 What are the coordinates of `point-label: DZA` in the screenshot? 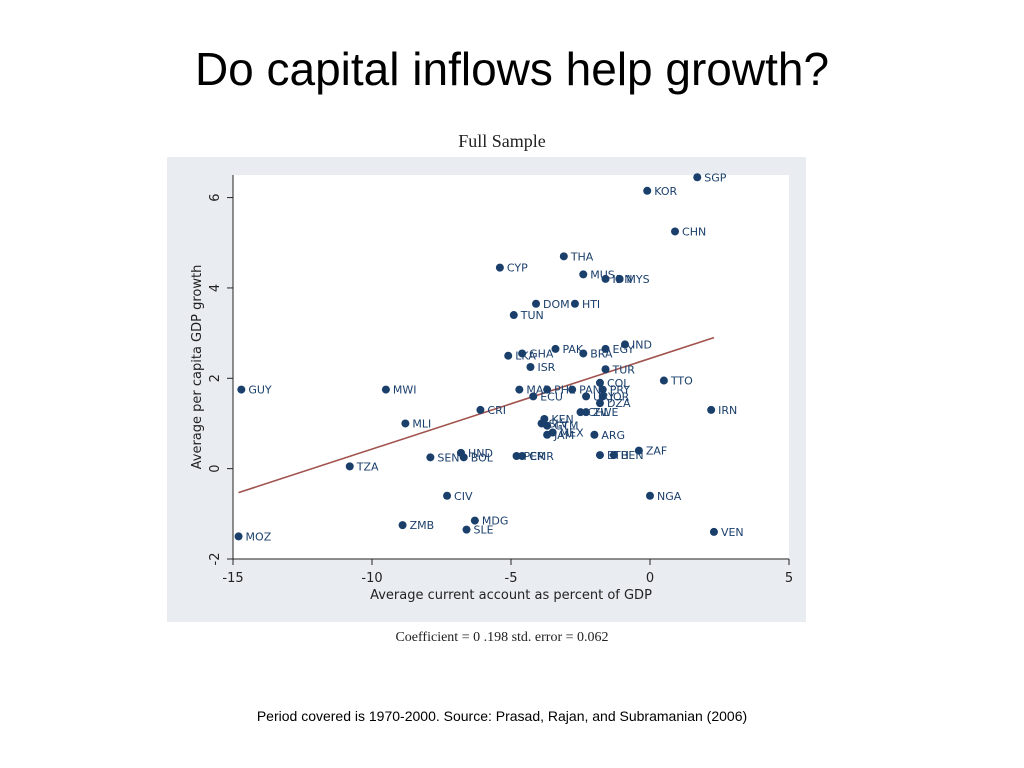 It's located at (619, 403).